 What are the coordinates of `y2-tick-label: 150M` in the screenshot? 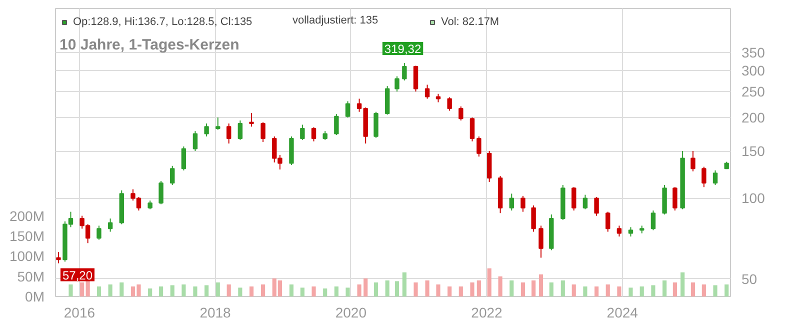 It's located at (27, 236).